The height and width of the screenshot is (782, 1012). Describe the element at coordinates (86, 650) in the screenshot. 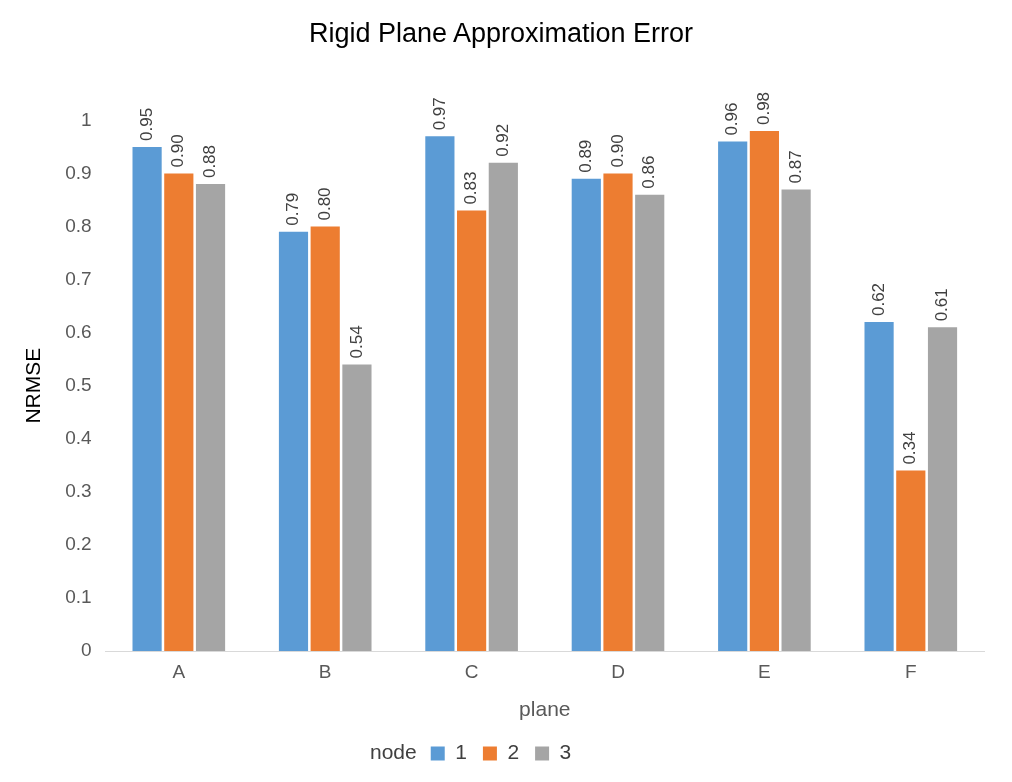

I see `y-tick-label: 0` at that location.